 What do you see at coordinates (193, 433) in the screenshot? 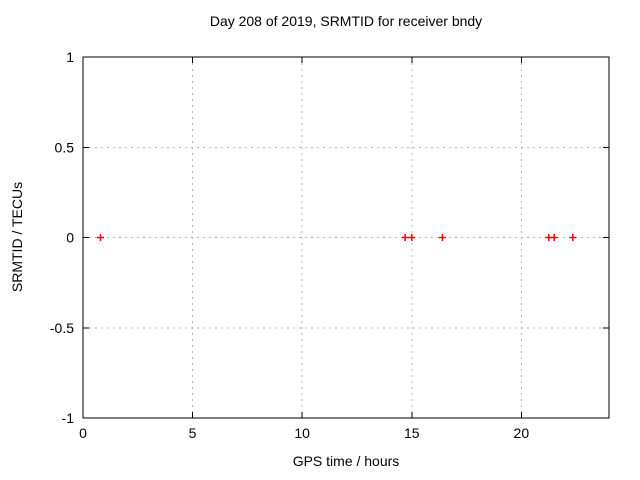
I see `x-tick-label: 5` at bounding box center [193, 433].